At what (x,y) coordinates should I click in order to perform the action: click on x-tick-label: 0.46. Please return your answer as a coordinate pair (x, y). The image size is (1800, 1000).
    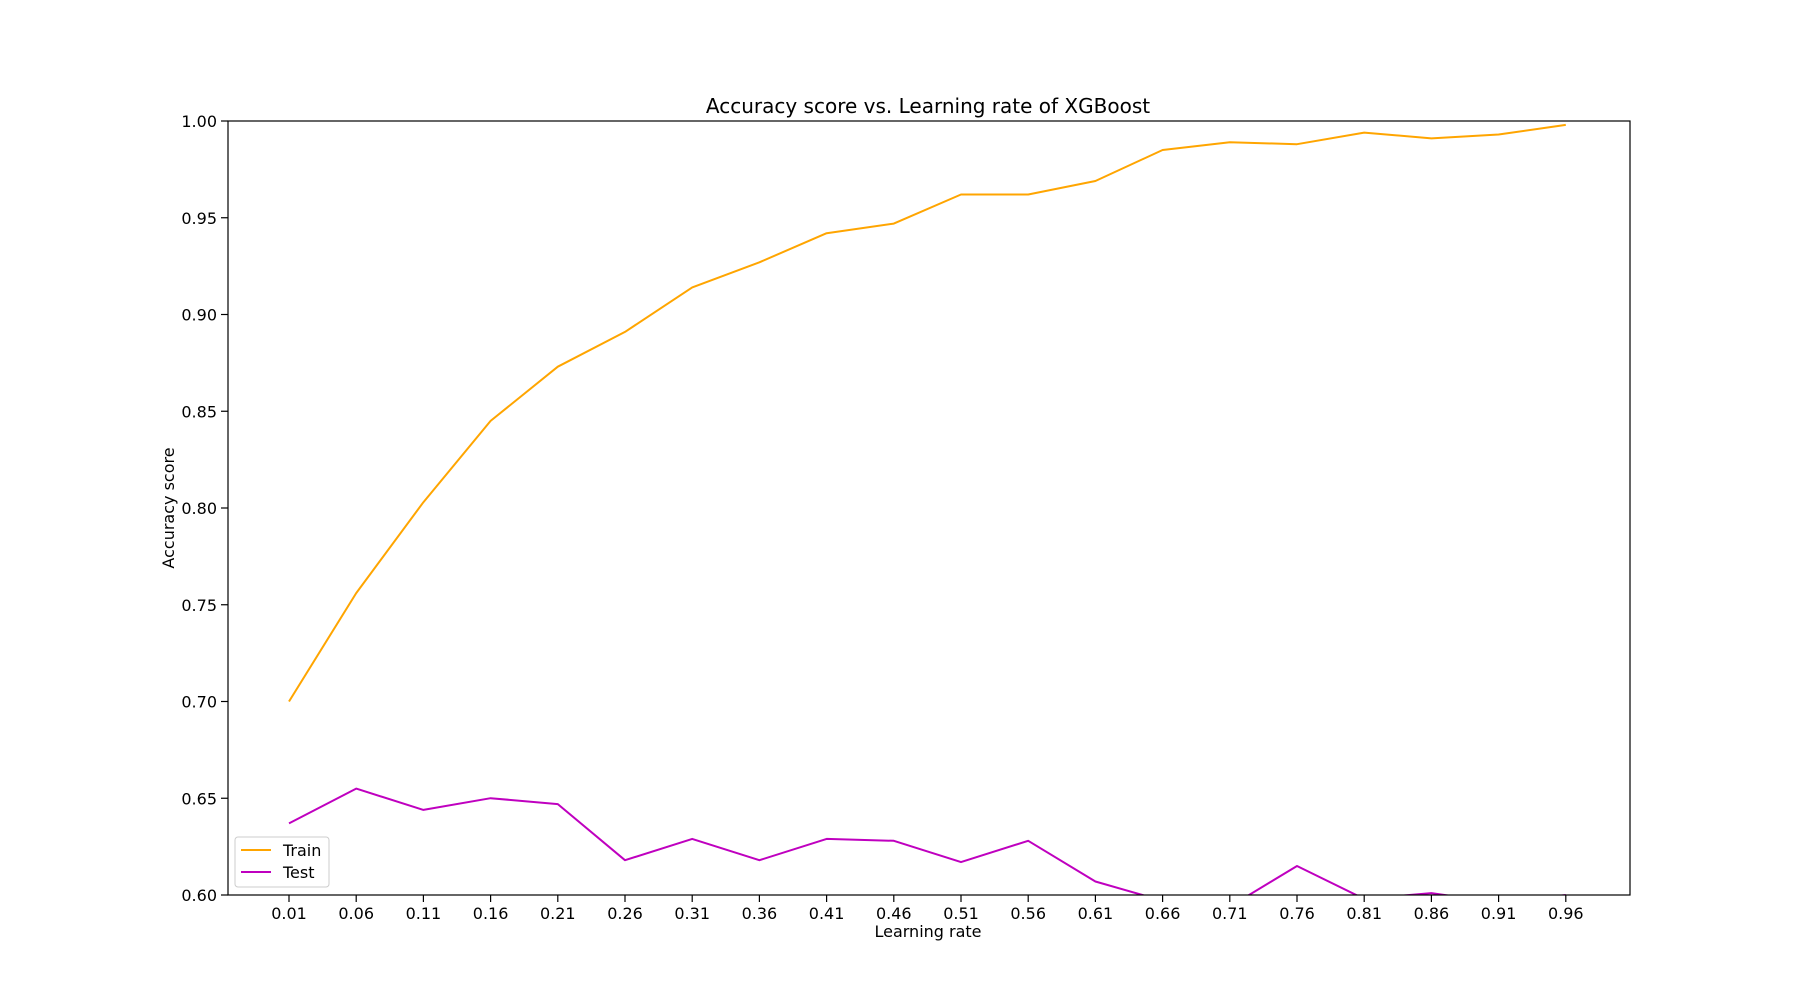
    Looking at the image, I should click on (894, 913).